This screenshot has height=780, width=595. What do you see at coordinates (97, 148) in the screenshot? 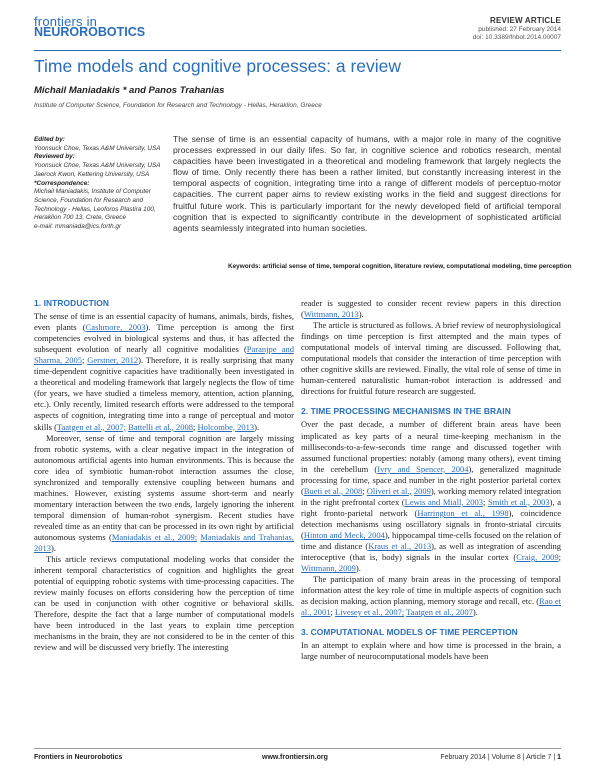
I see `editor: Yoonsuck Choe, Texas A&M University, USA` at bounding box center [97, 148].